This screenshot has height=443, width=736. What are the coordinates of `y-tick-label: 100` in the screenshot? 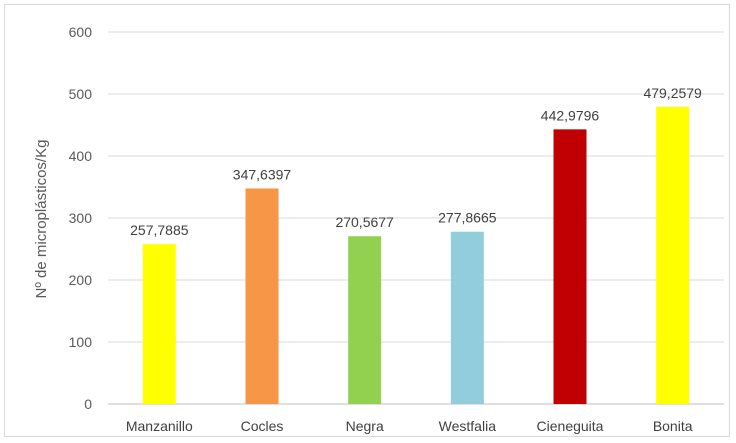 It's located at (81, 342).